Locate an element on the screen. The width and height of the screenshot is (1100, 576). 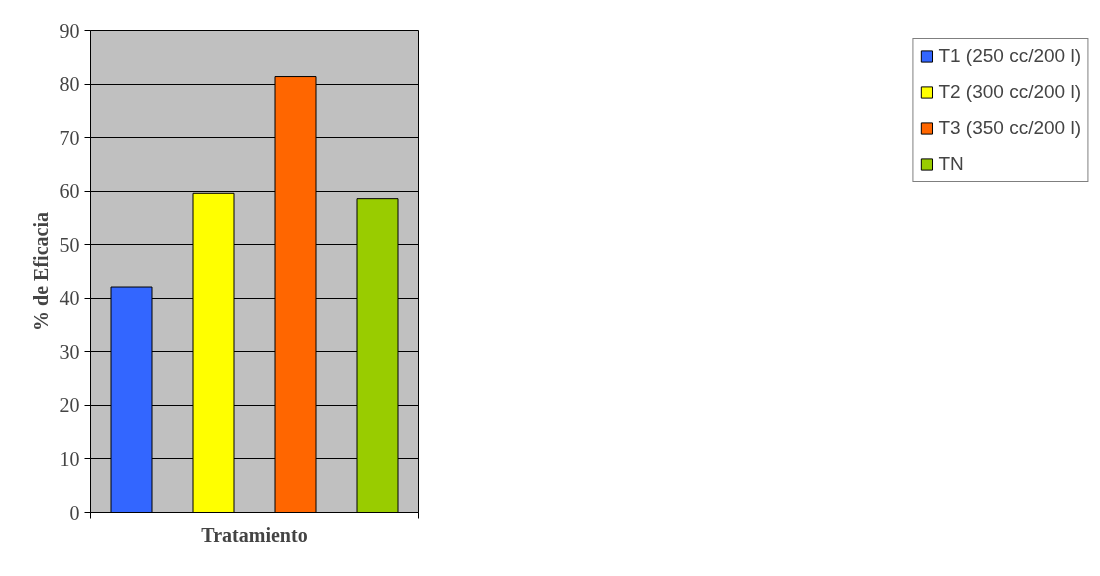
y-tick-label: 20 is located at coordinates (69, 405).